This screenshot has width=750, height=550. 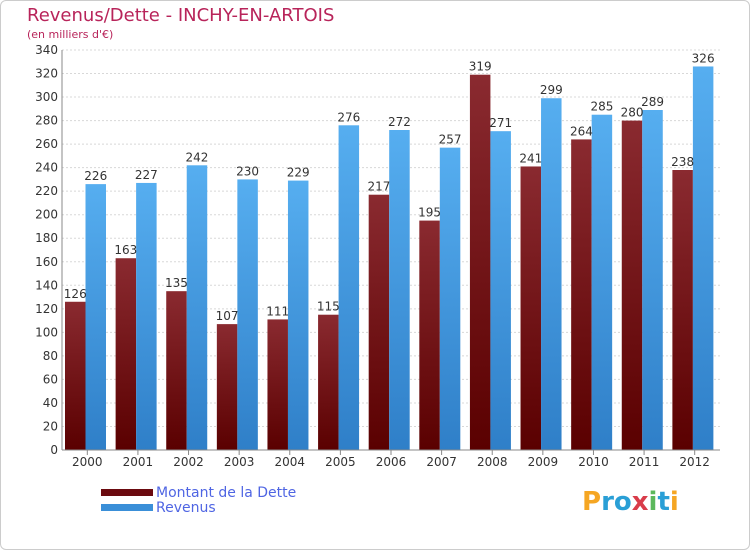 I want to click on y-tick-label: 100, so click(x=46, y=332).